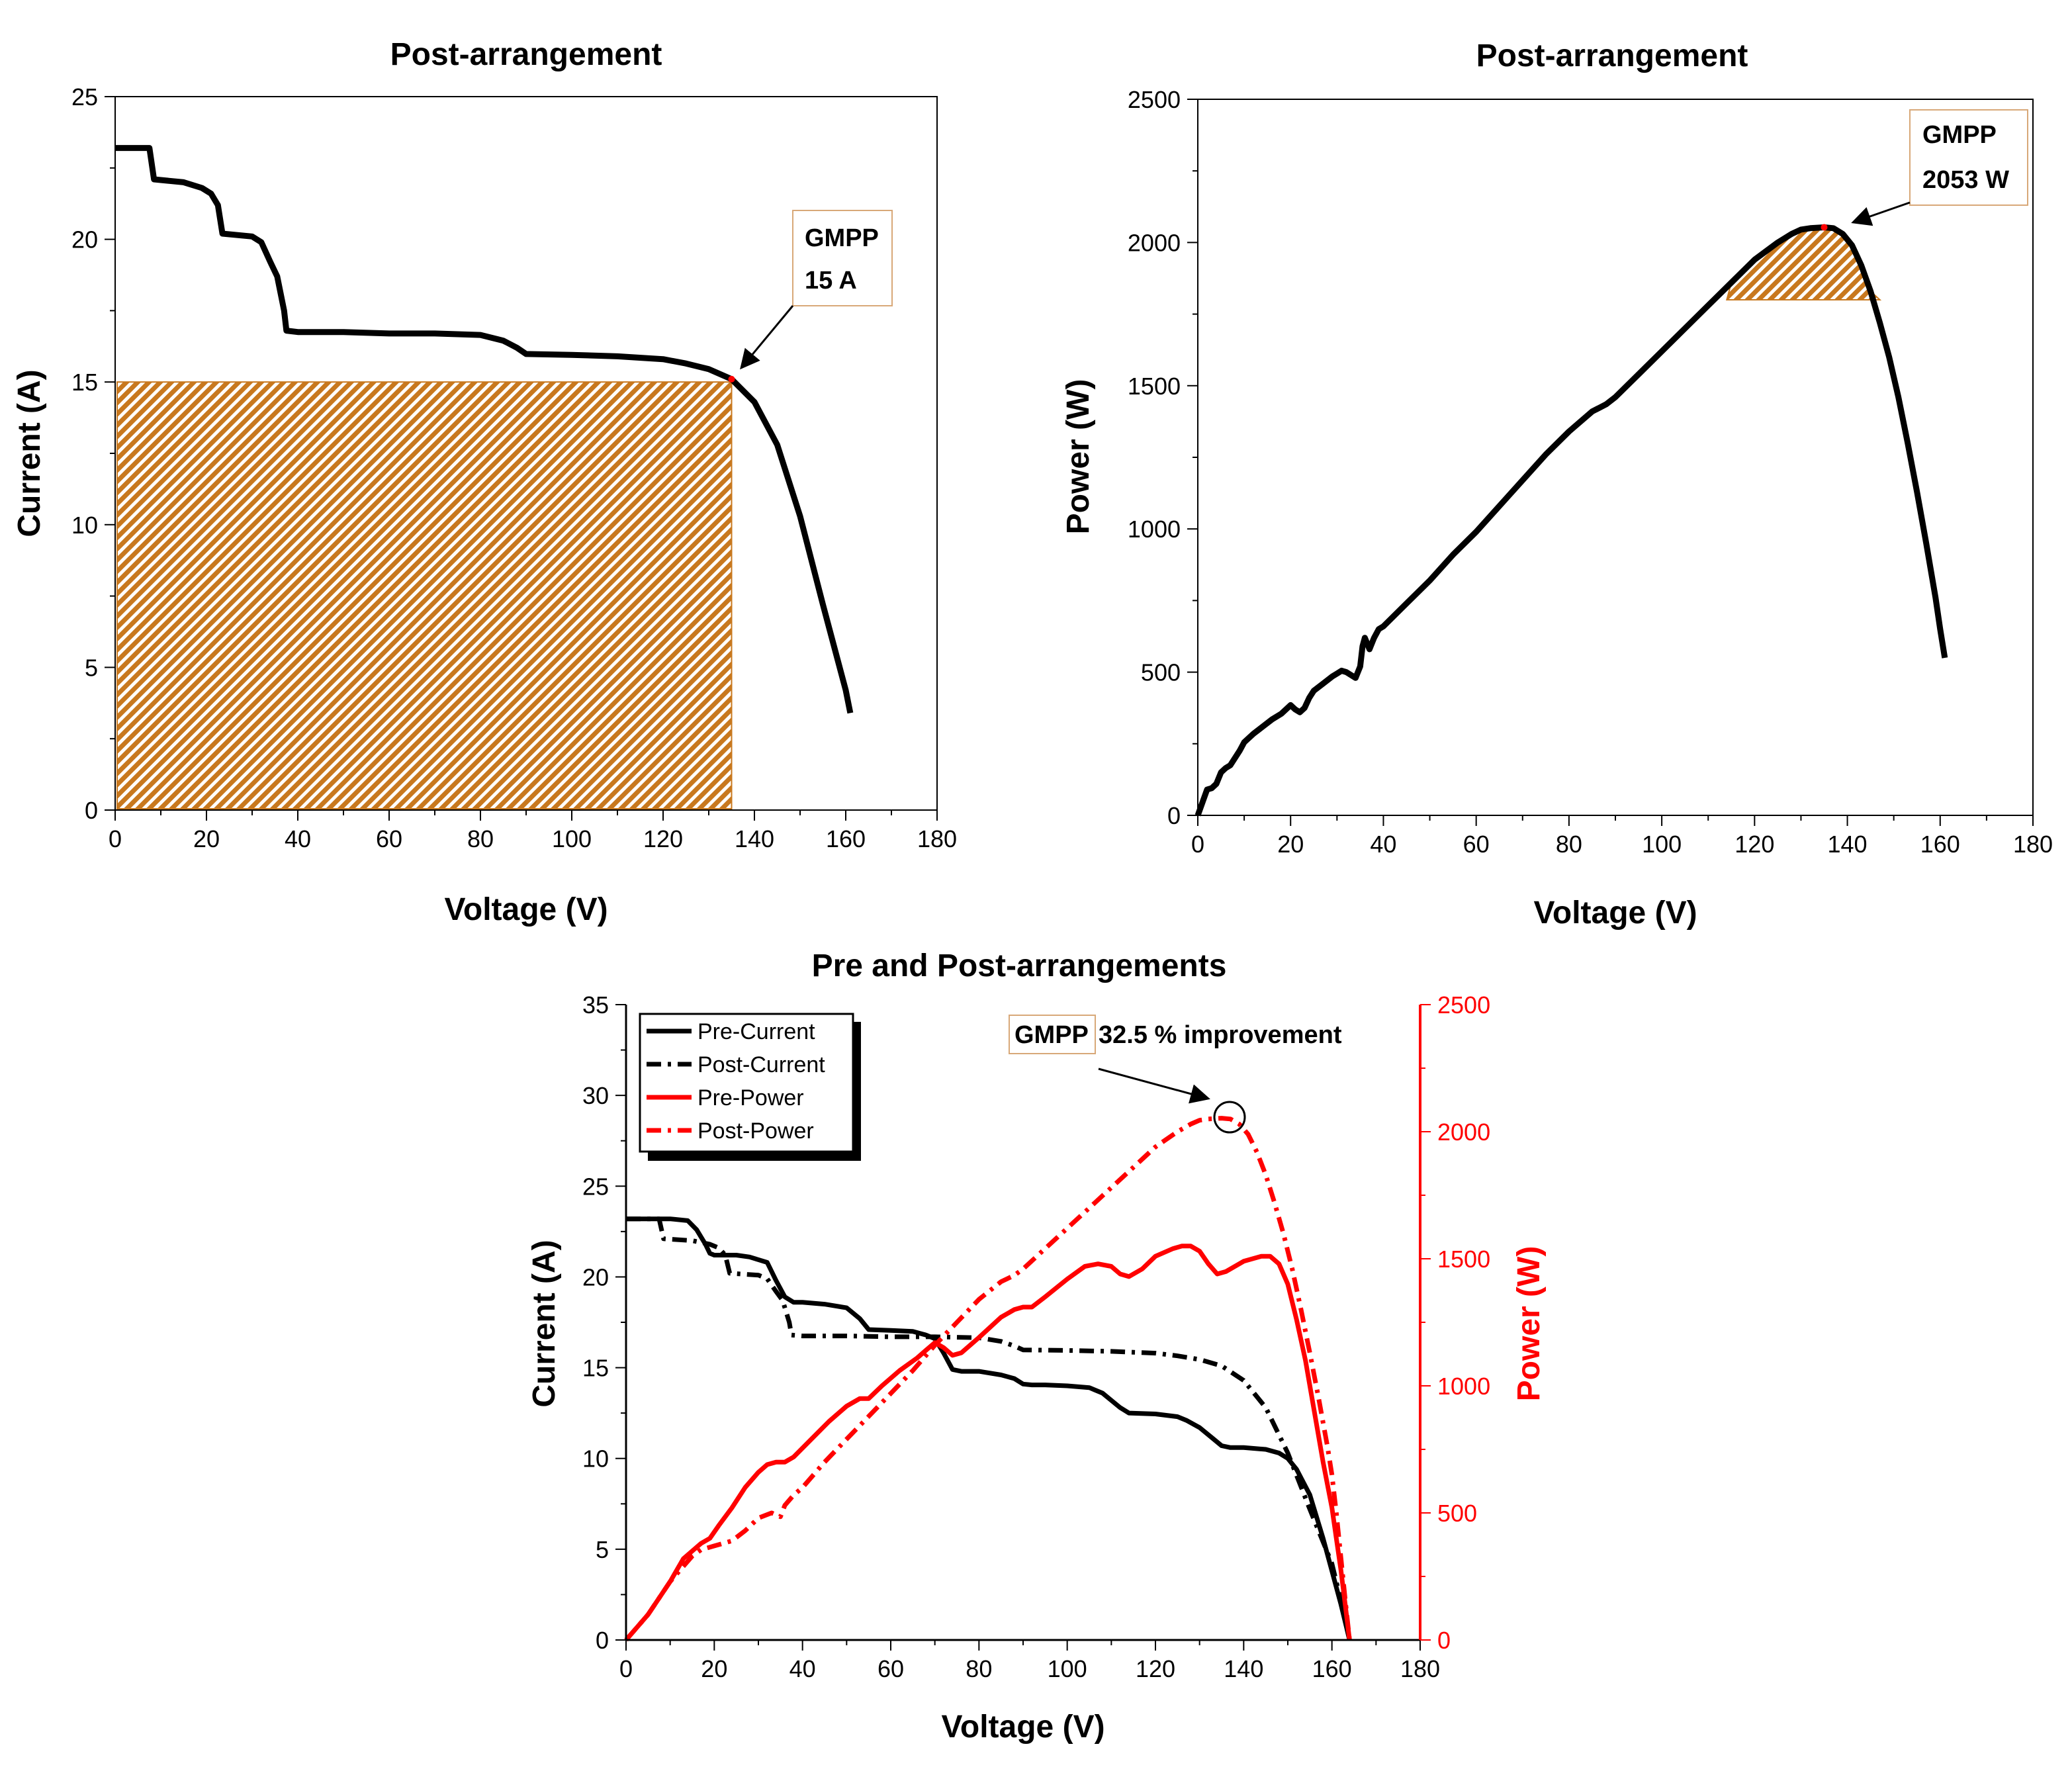 The height and width of the screenshot is (1773, 2072). I want to click on chart2-x-tick-label: 0, so click(1197, 844).